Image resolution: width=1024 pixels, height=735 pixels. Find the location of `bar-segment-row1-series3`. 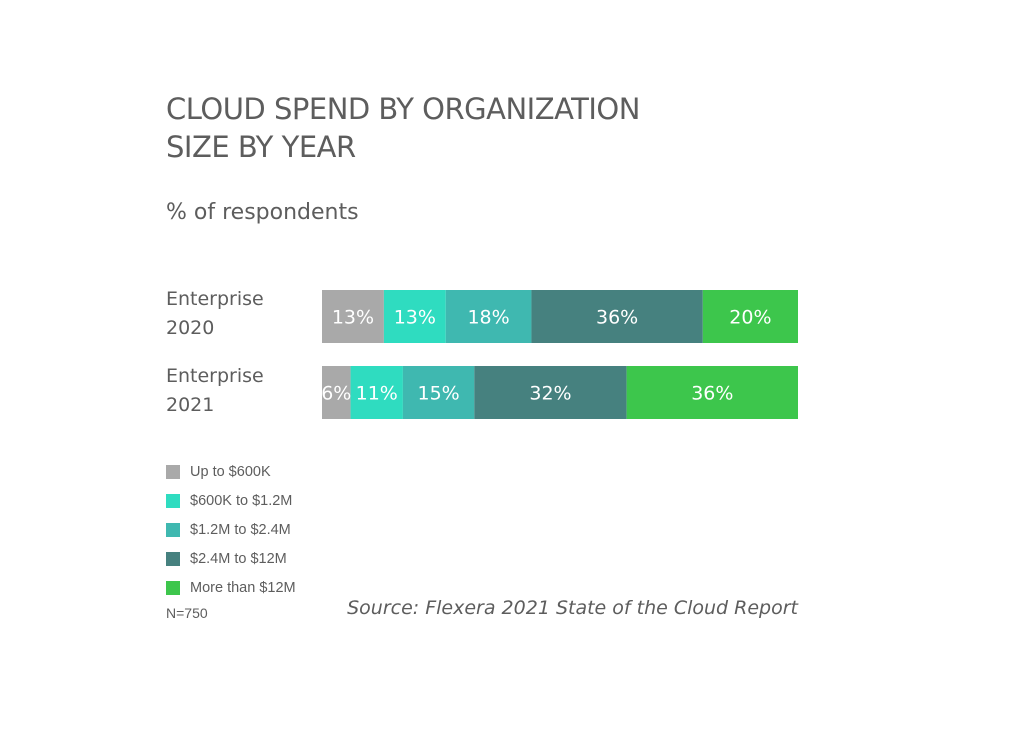

bar-segment-row1-series3 is located at coordinates (550, 392).